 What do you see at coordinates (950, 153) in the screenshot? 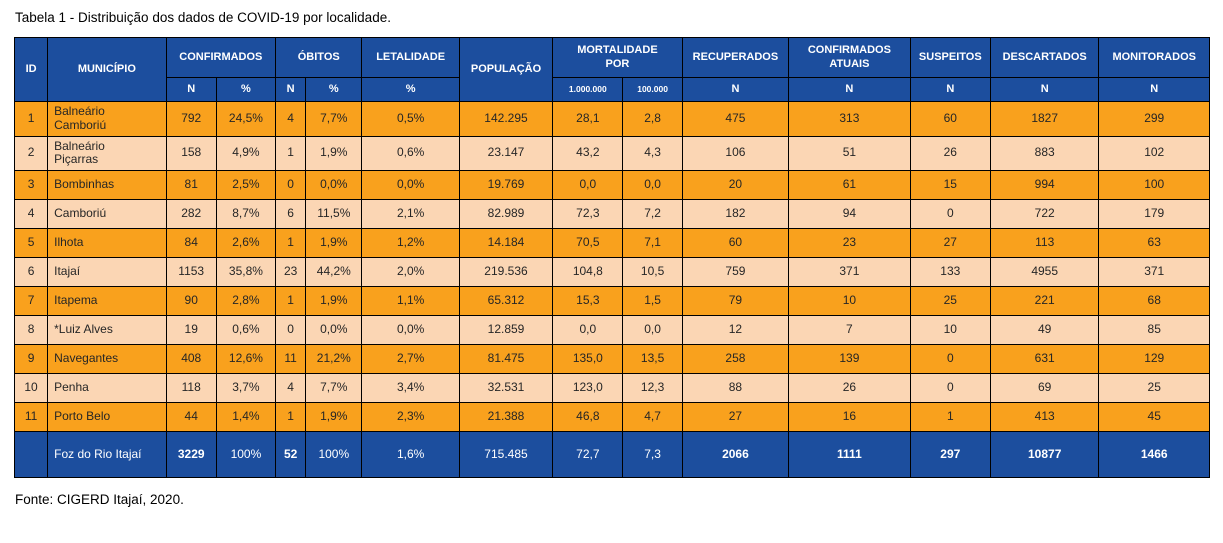
I see `cell-suspeitos: 26` at bounding box center [950, 153].